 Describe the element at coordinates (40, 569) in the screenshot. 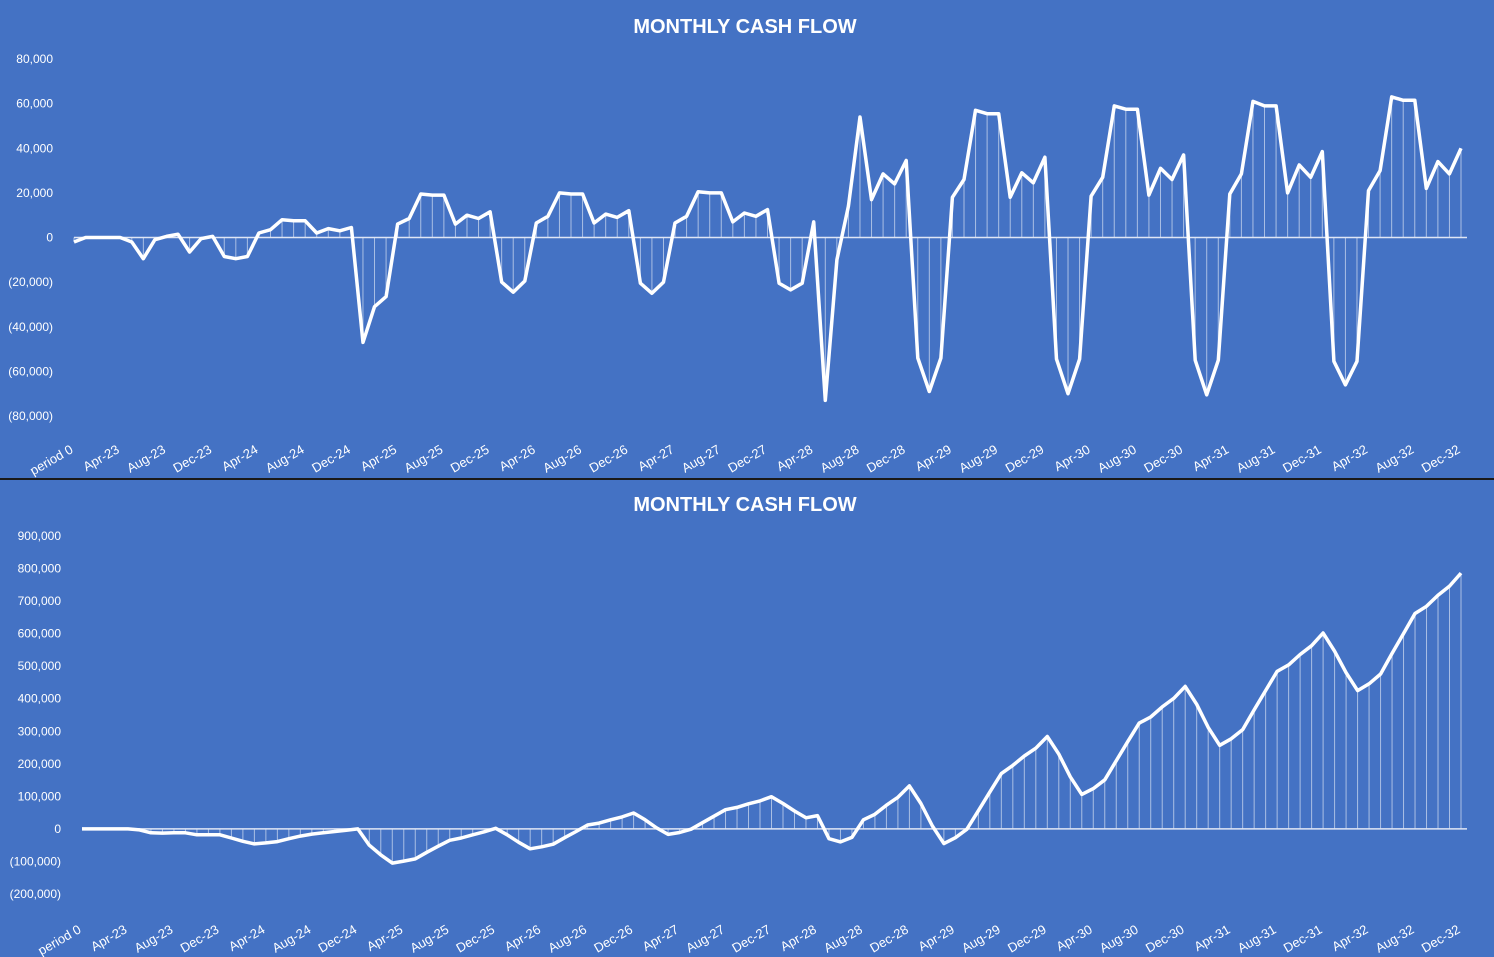

I see `y-tick-label: 800,000` at that location.